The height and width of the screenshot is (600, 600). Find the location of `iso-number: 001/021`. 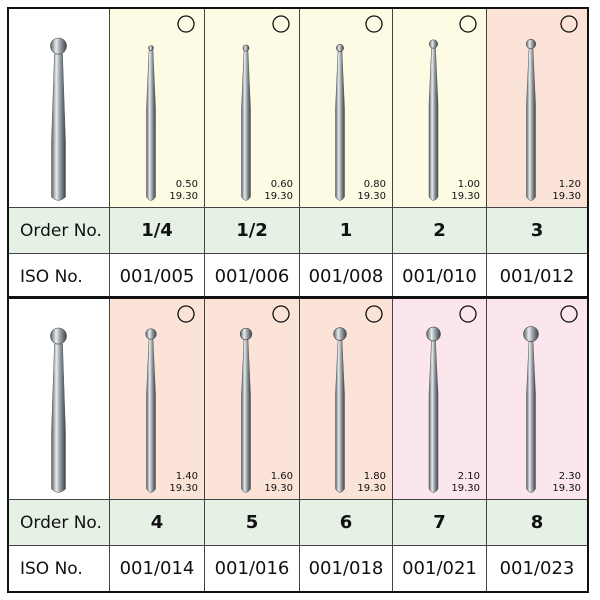

iso-number: 001/021 is located at coordinates (440, 569).